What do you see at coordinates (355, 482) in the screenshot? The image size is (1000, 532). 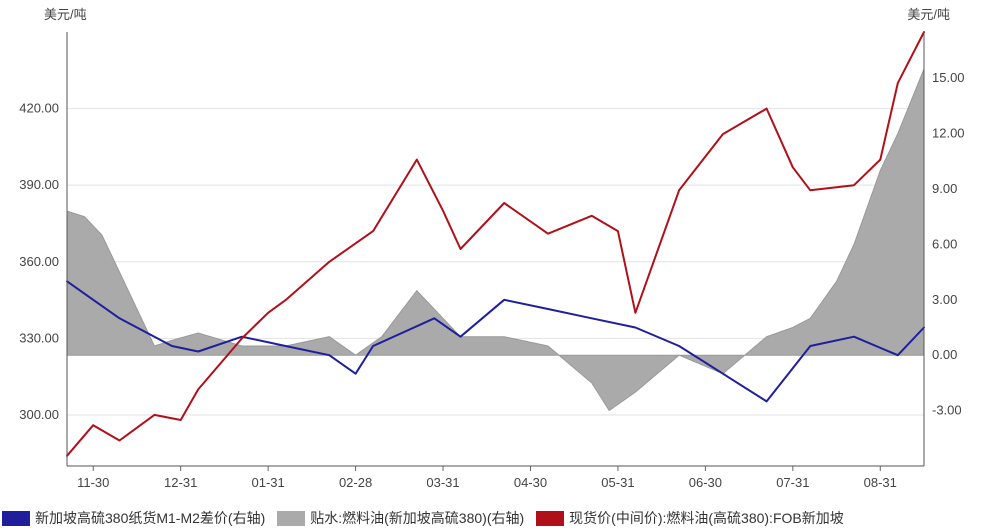 I see `x-tick-label: 02-28` at bounding box center [355, 482].